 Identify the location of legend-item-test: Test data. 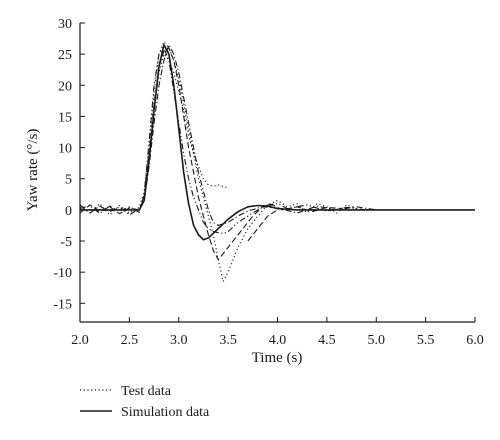
(126, 391).